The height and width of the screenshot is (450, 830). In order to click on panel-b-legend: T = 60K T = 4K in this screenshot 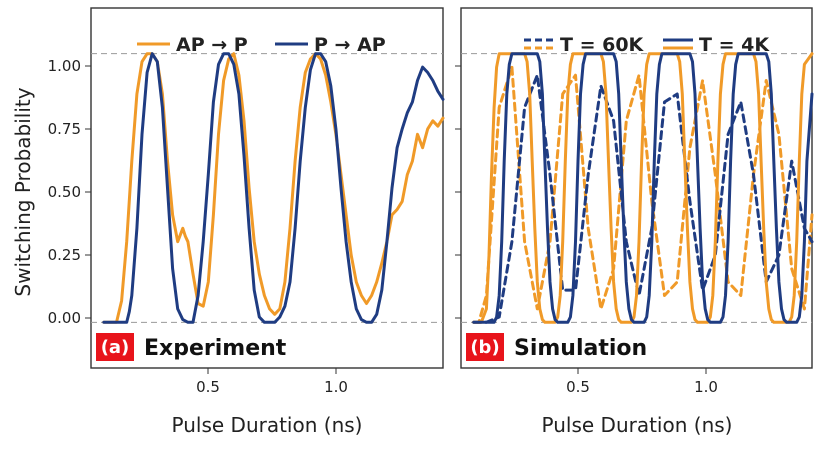, I will do `click(647, 45)`.